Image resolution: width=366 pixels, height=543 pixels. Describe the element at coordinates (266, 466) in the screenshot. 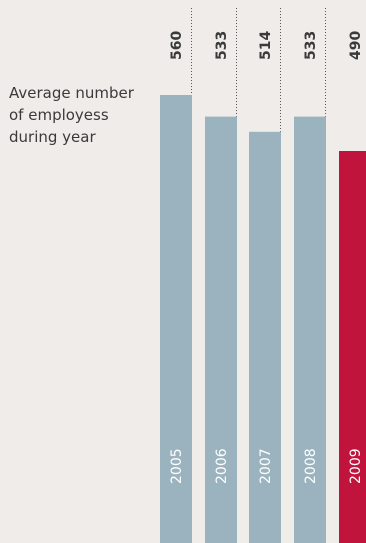

I see `category-label-2007: 2007` at that location.